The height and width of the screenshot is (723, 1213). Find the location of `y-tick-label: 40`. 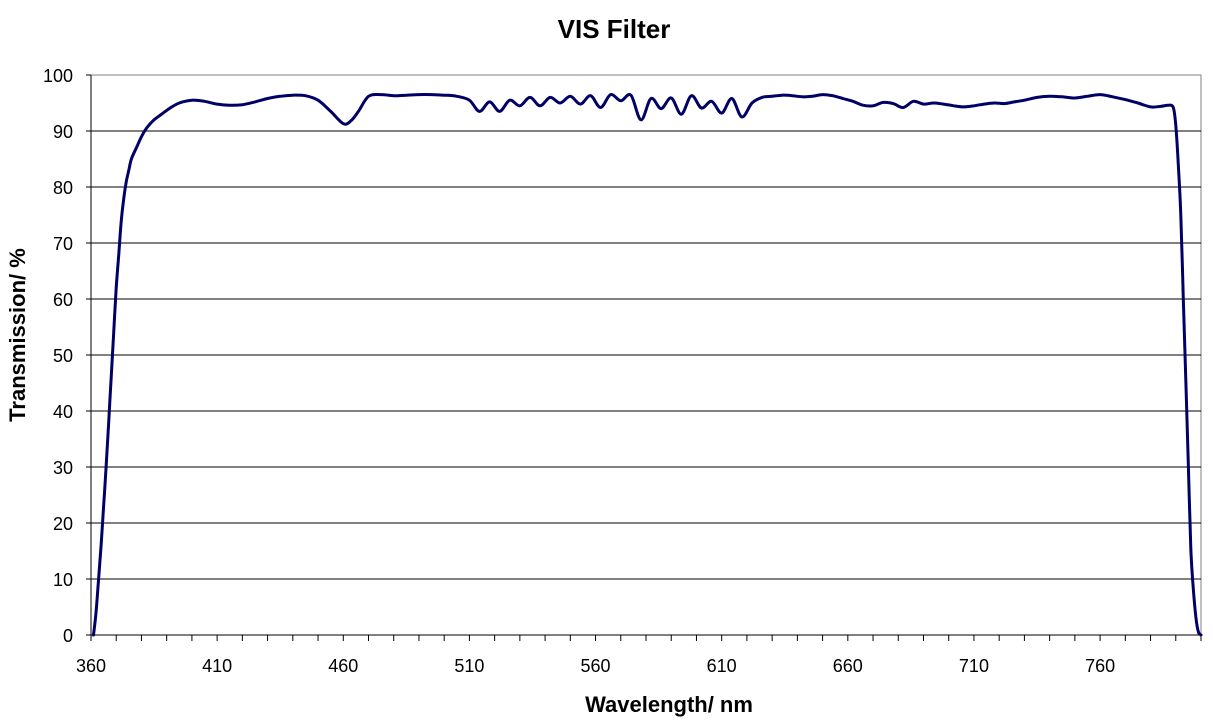

y-tick-label: 40 is located at coordinates (63, 412).